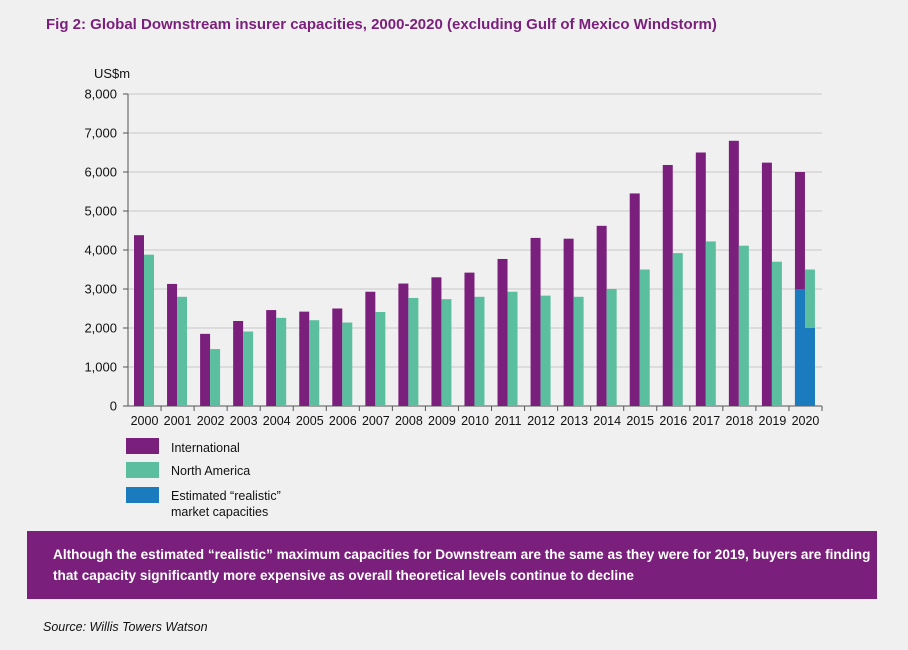 The image size is (908, 650). I want to click on x-tick-label: 2013, so click(574, 421).